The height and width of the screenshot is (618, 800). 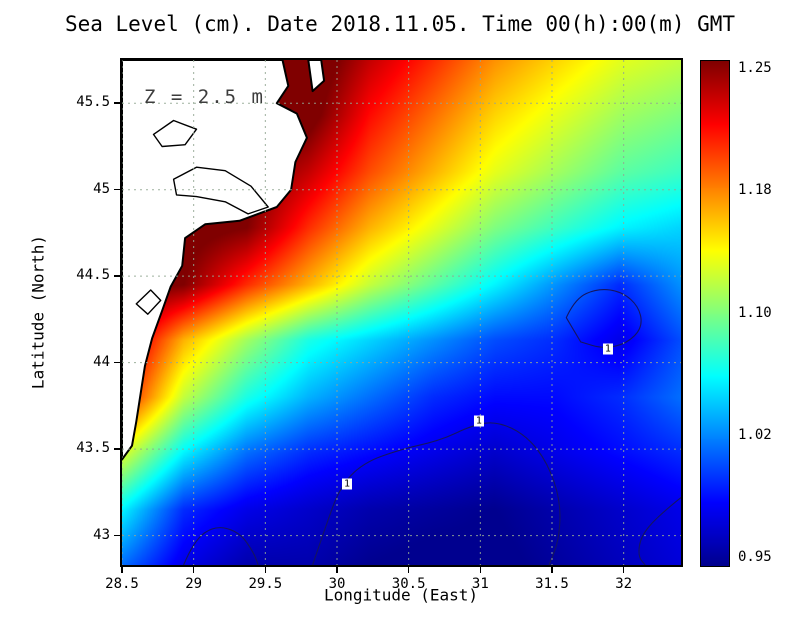 I want to click on x-tick-label: 29, so click(x=194, y=584).